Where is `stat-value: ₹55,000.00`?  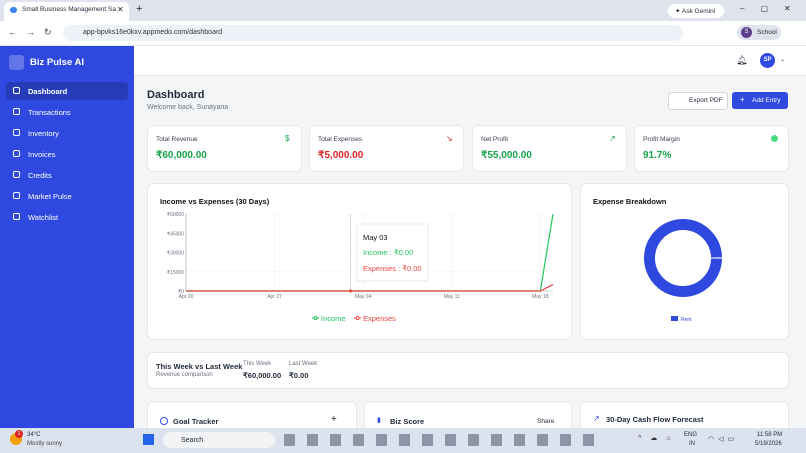 stat-value: ₹55,000.00 is located at coordinates (506, 155).